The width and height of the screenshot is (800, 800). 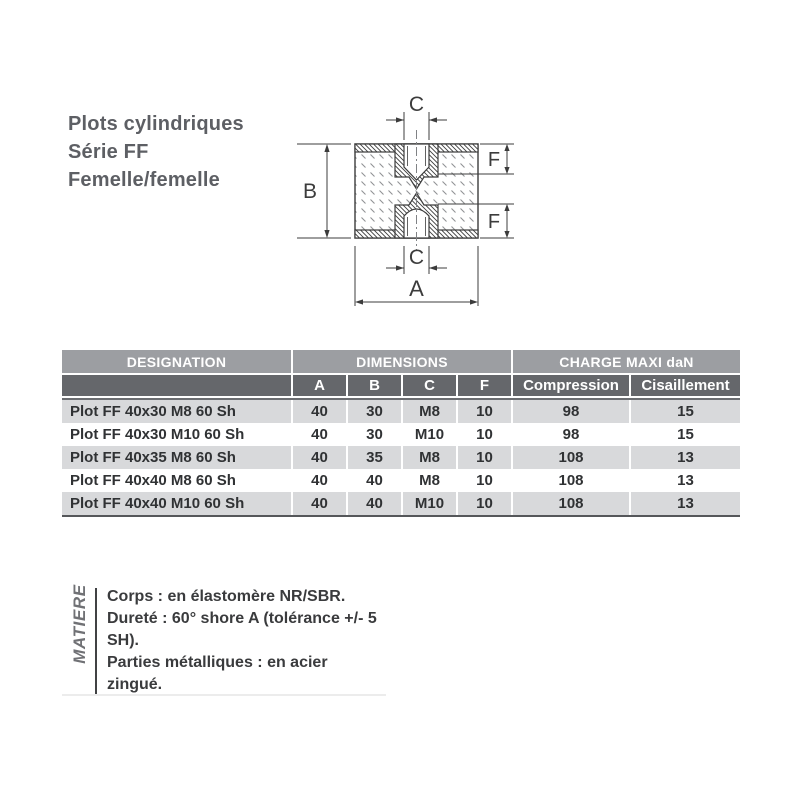 What do you see at coordinates (416, 126) in the screenshot?
I see `dimension-c-top` at bounding box center [416, 126].